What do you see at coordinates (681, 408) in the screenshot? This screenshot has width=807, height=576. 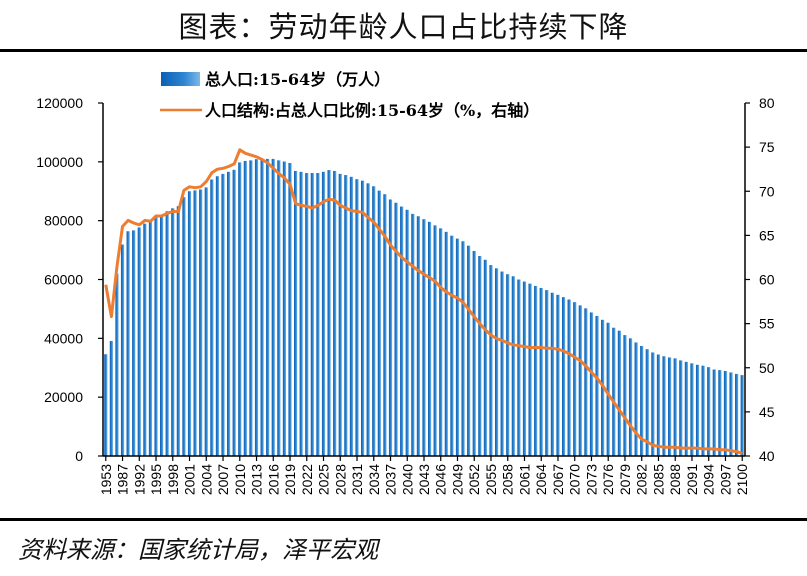 I see `bar-2089` at bounding box center [681, 408].